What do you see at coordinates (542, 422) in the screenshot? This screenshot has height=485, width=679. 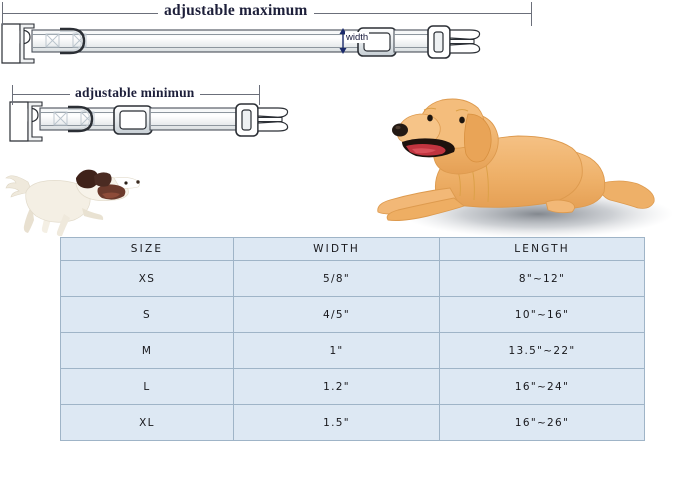 I see `cell-length: 16"~26"` at bounding box center [542, 422].